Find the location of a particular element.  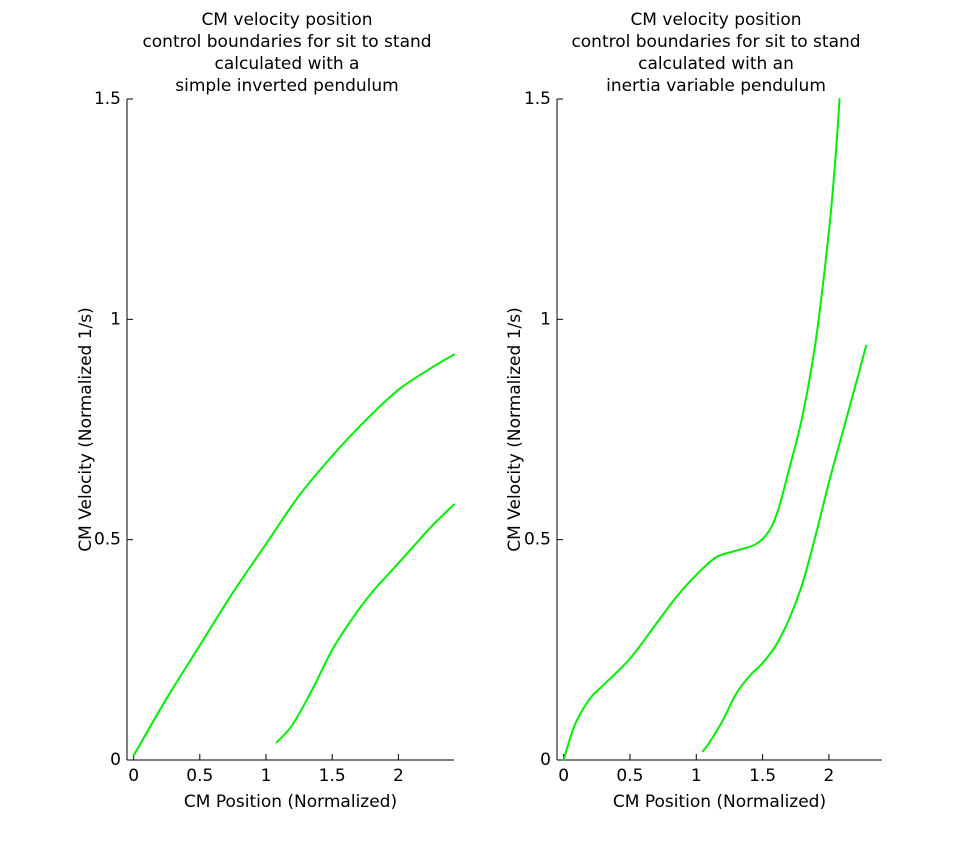

chart-title-line: simple inverted pendulum is located at coordinates (287, 86).